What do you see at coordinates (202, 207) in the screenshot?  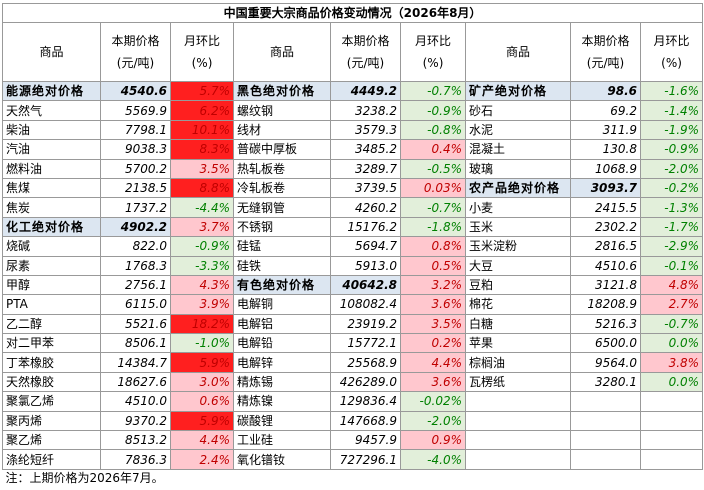 I see `change: -4.4%` at bounding box center [202, 207].